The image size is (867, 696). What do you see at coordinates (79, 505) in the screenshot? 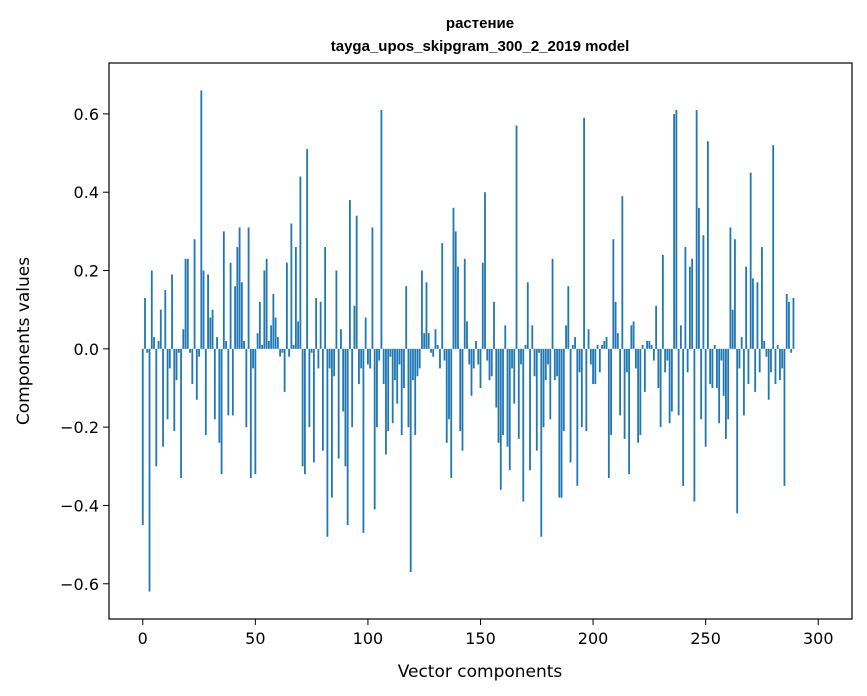
I see `y-tick-label: −0.4` at bounding box center [79, 505].